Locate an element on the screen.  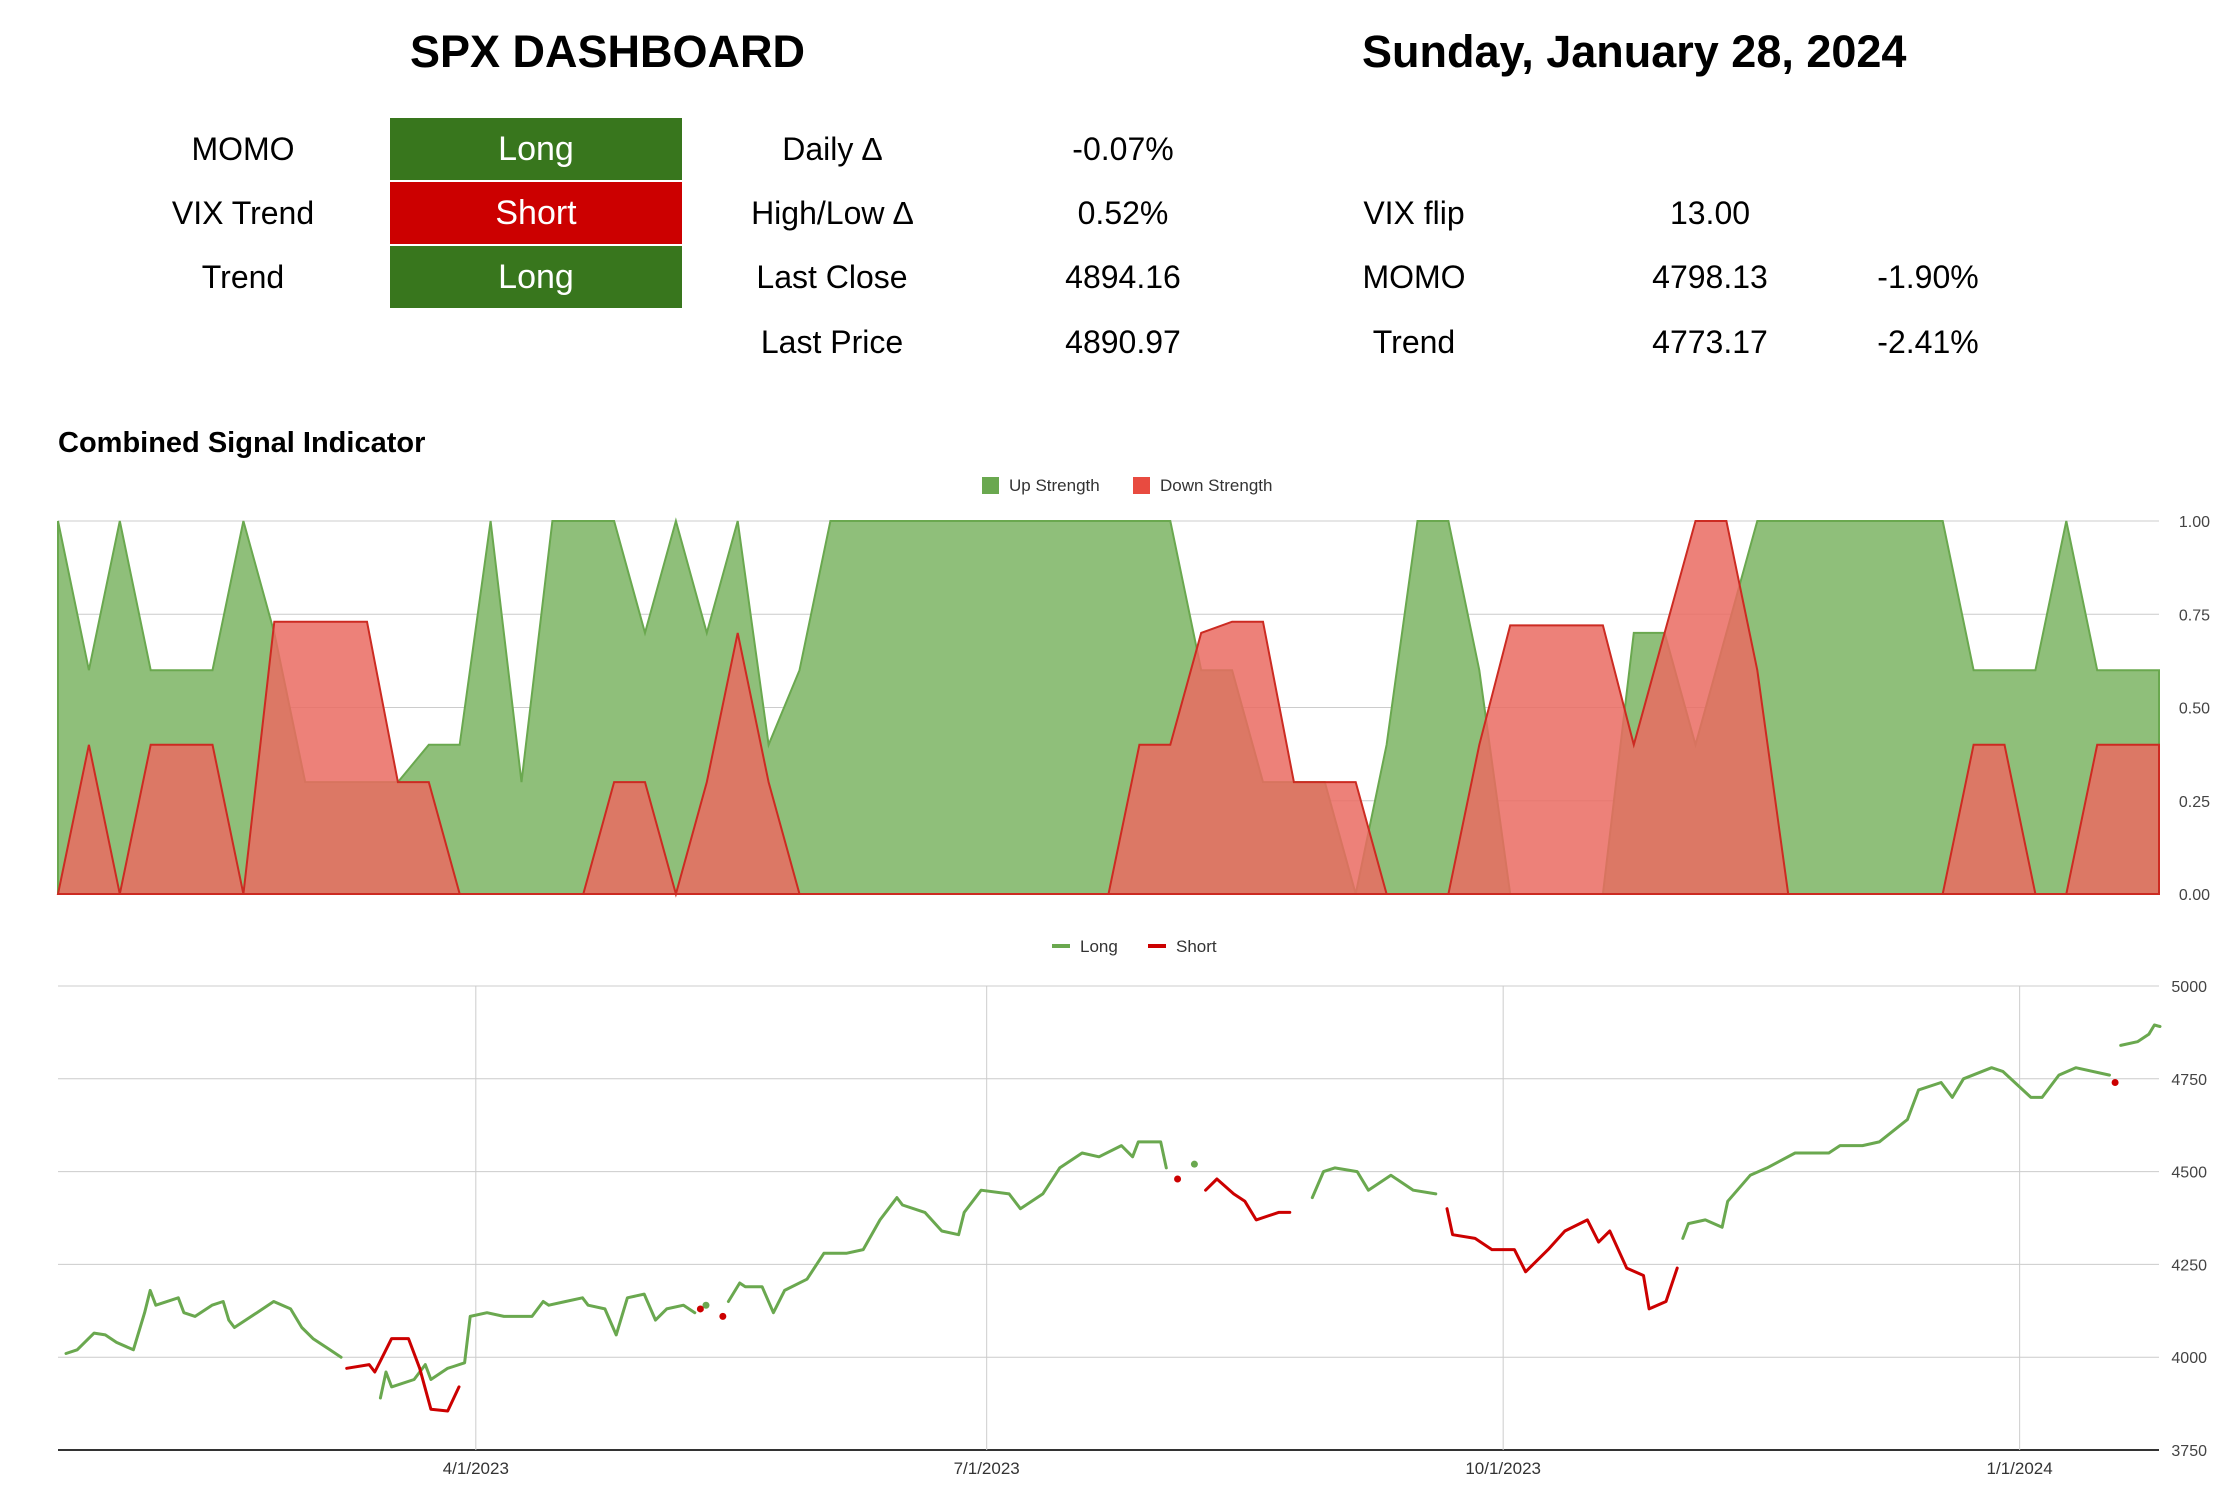
trend-level-value: 4773.17 is located at coordinates (1710, 342).